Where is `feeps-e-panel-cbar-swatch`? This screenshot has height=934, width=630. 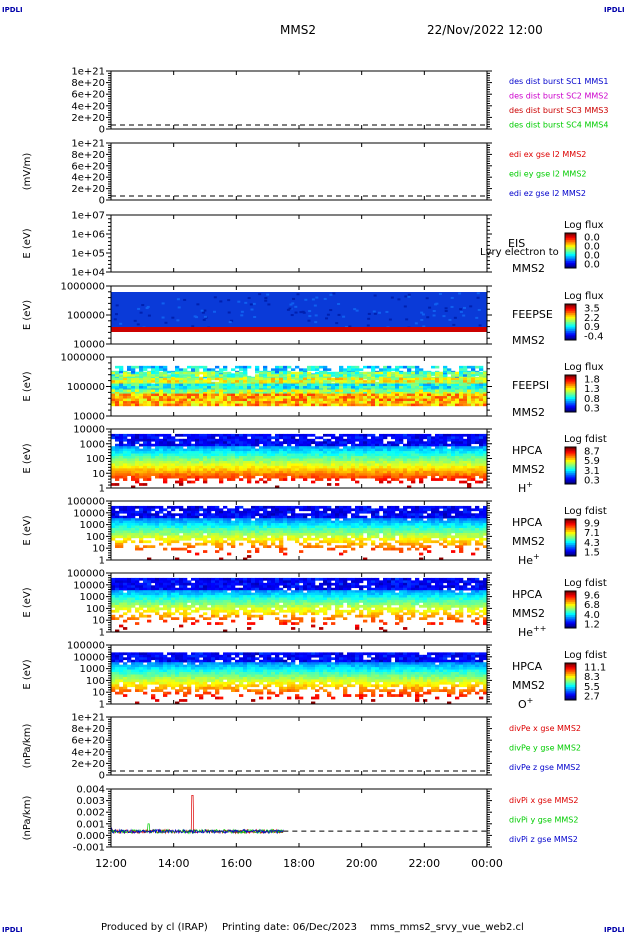 feeps-e-panel-cbar-swatch is located at coordinates (570, 326).